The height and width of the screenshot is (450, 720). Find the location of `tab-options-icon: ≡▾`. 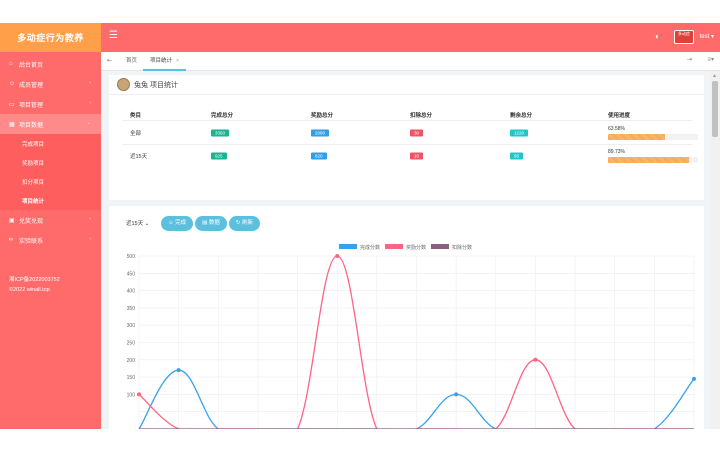

tab-options-icon: ≡▾ is located at coordinates (710, 60).